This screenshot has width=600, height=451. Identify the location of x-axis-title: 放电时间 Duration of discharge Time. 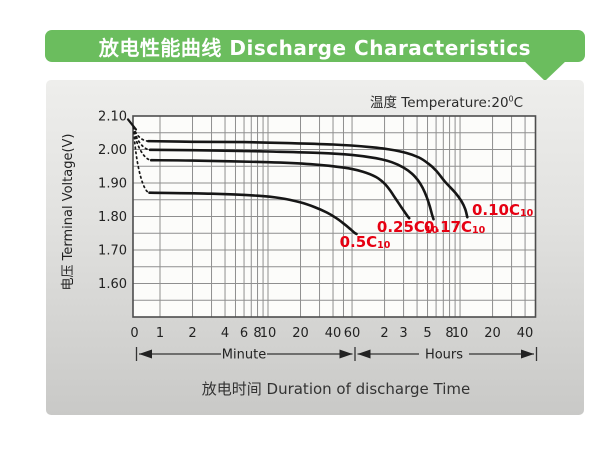
(336, 389).